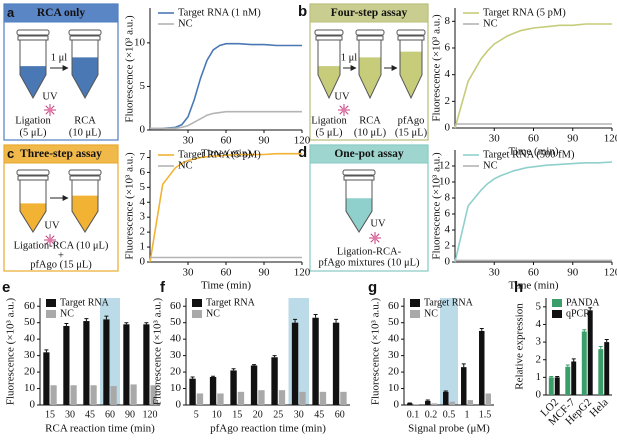  What do you see at coordinates (524, 12) in the screenshot?
I see `legend-label: Target RNA (5 pM)` at bounding box center [524, 12].